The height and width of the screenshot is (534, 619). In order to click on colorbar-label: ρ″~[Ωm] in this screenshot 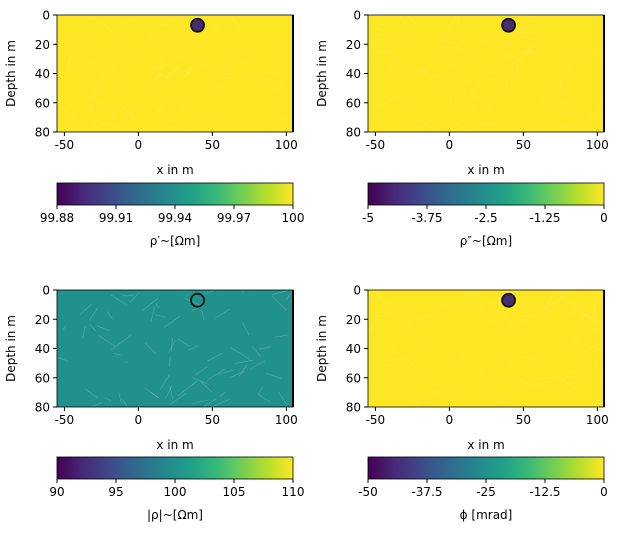, I will do `click(486, 241)`.